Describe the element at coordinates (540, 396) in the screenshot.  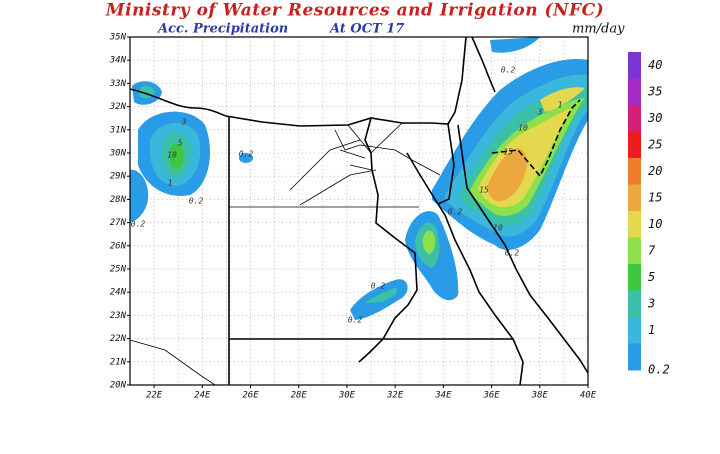
I see `lon-label: 38E` at that location.